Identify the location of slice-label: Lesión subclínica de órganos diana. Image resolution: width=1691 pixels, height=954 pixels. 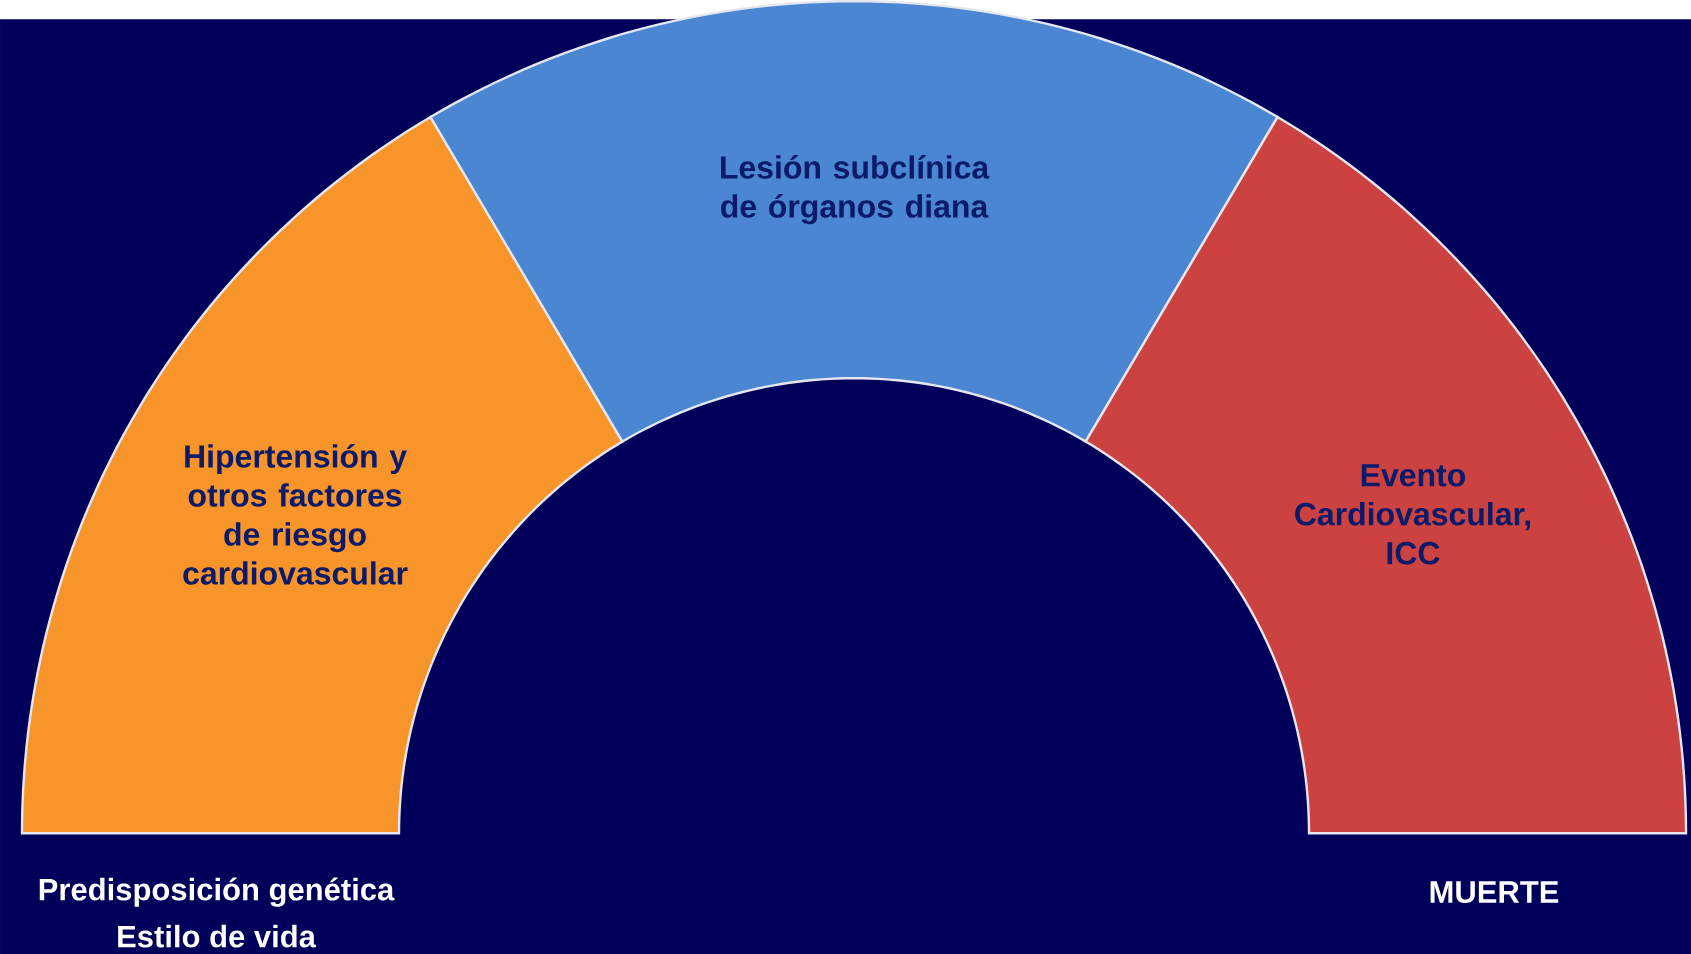
(855, 189).